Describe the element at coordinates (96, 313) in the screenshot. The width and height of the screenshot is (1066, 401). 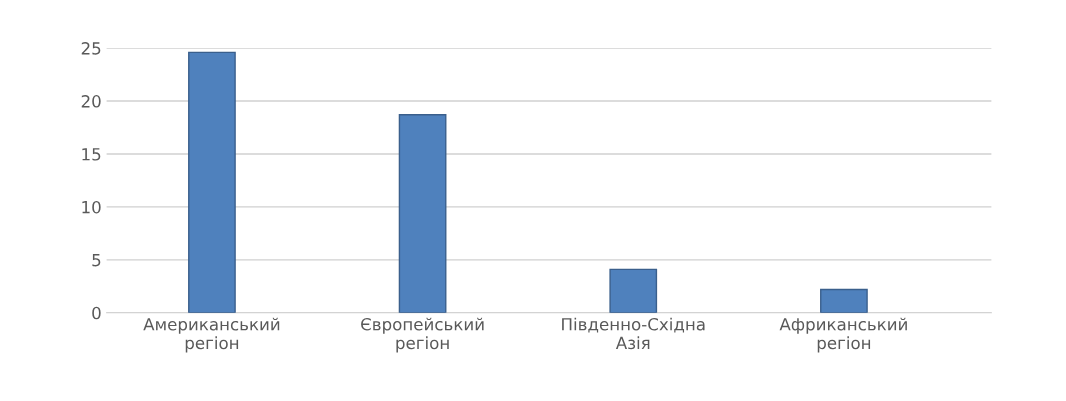
I see `y-tick-label: 0` at that location.